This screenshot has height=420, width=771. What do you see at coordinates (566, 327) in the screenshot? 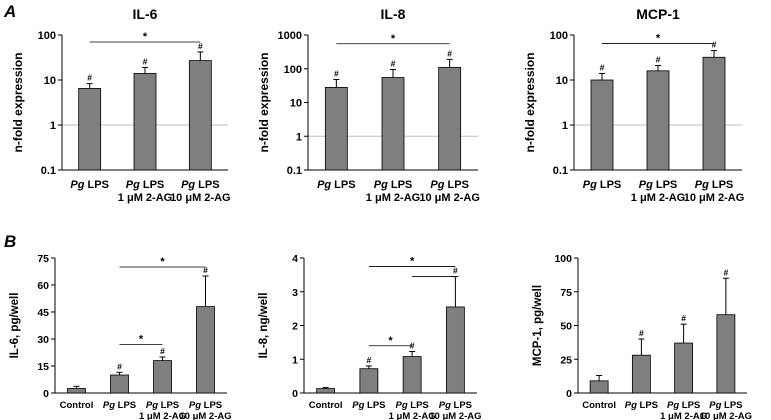
I see `y-tick-label: 50` at bounding box center [566, 327].